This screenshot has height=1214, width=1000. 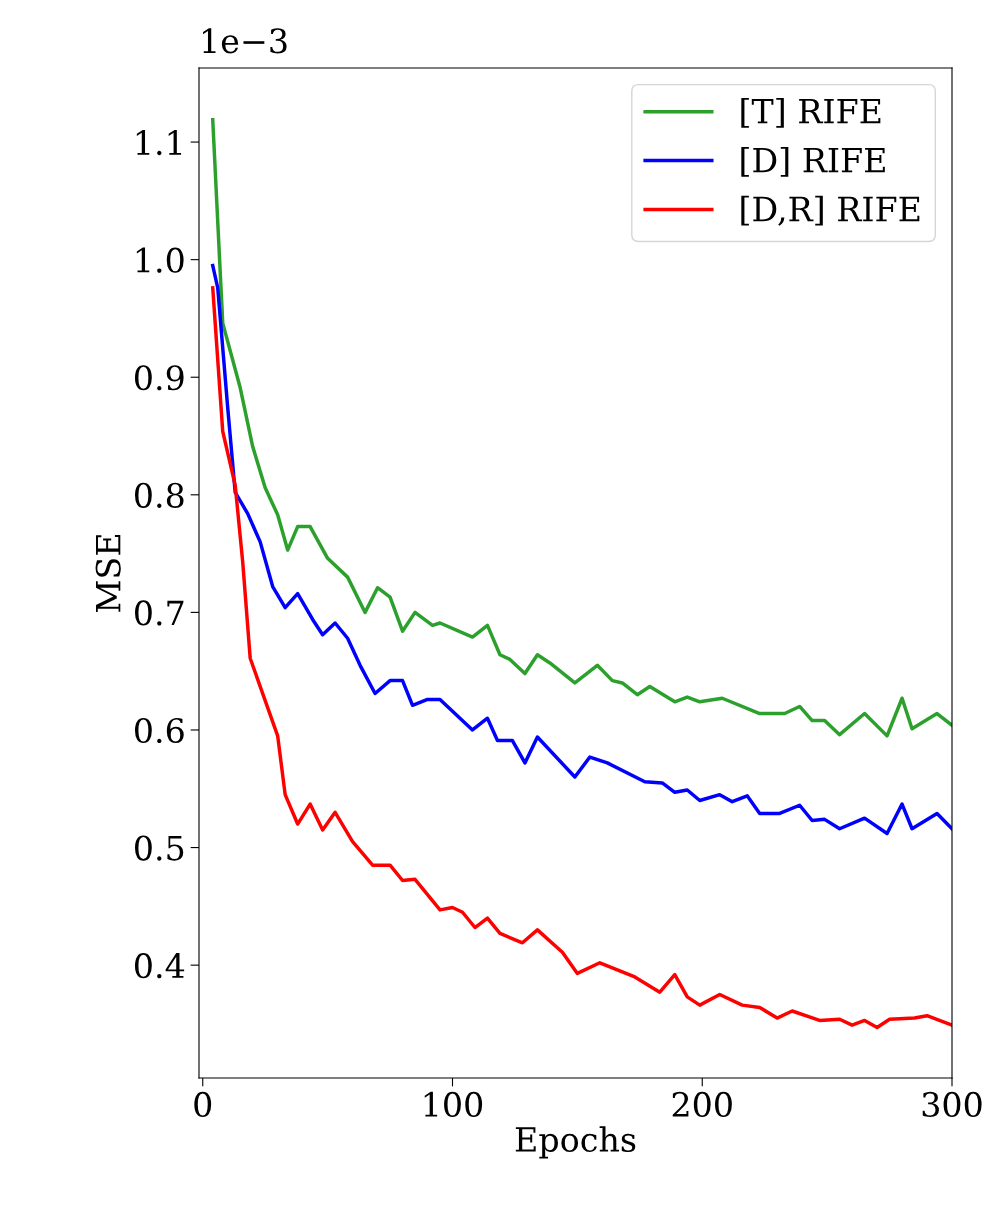 What do you see at coordinates (159, 142) in the screenshot?
I see `y-tick-label: 1.1` at bounding box center [159, 142].